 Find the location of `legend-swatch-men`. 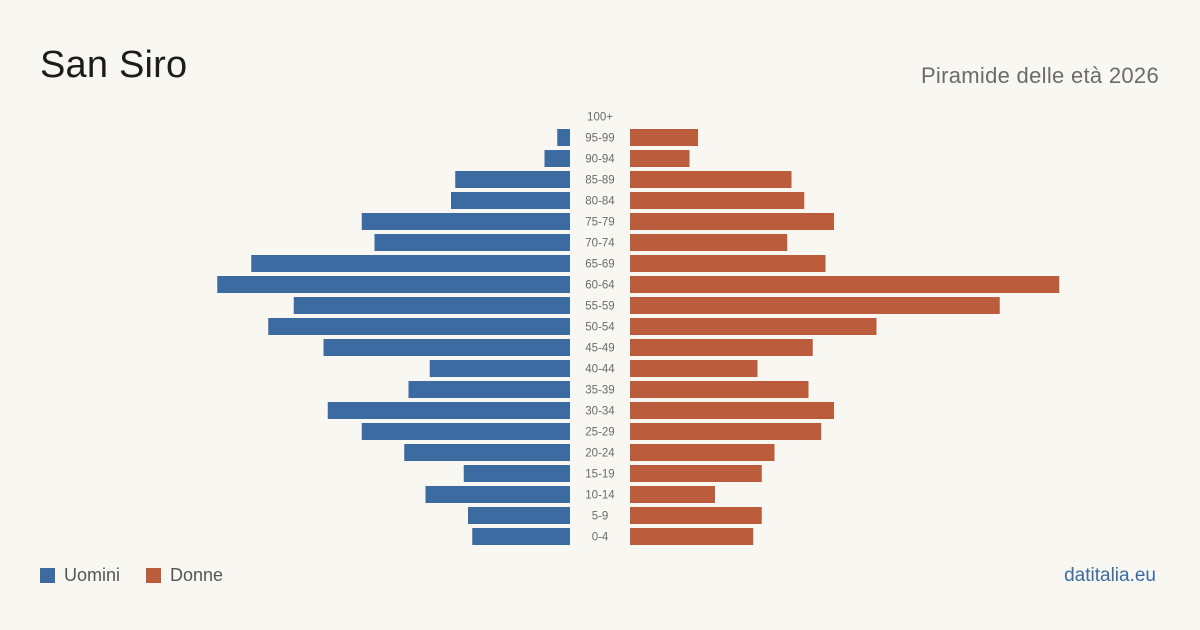

legend-swatch-men is located at coordinates (47, 575).